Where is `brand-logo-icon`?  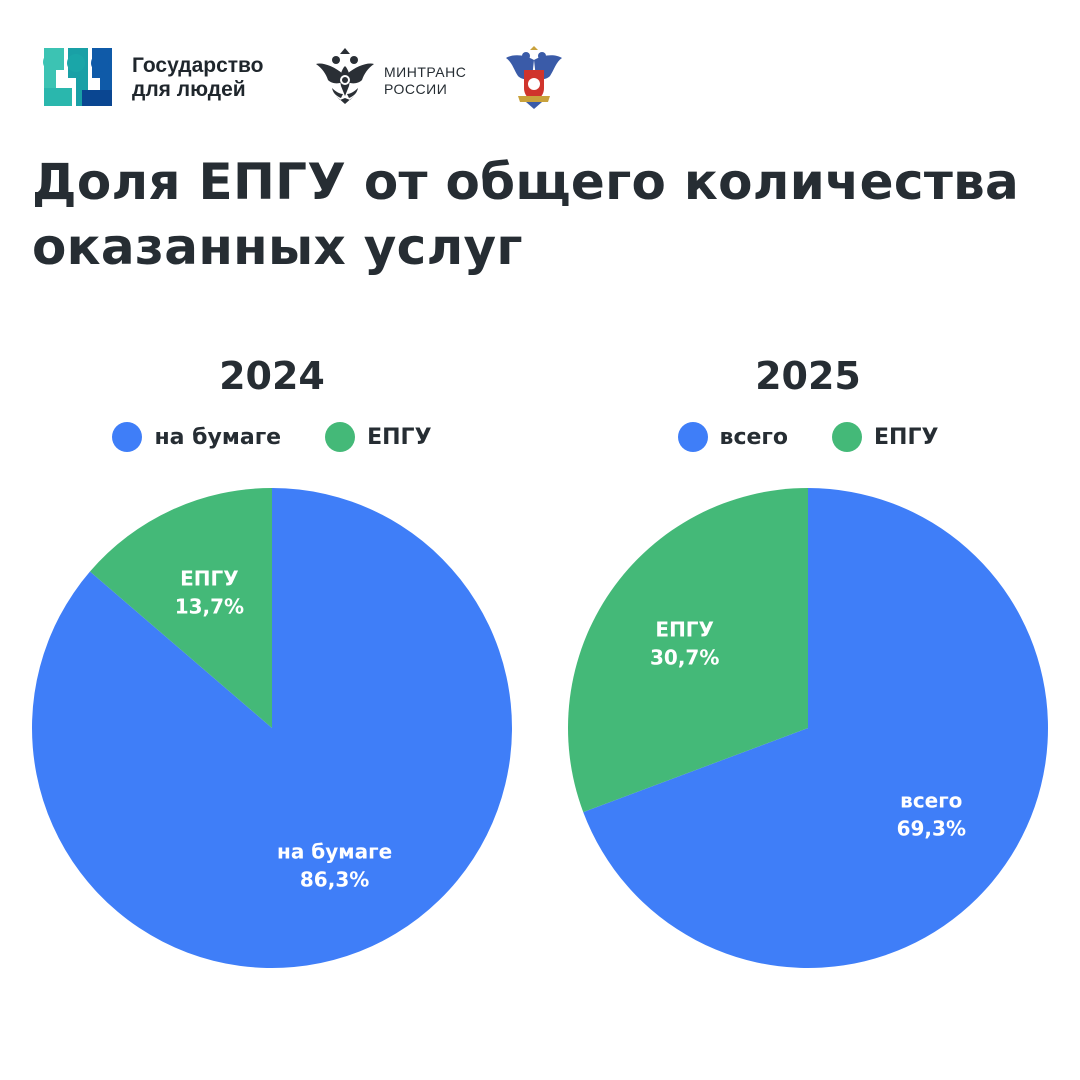
brand-logo-icon is located at coordinates (77, 77).